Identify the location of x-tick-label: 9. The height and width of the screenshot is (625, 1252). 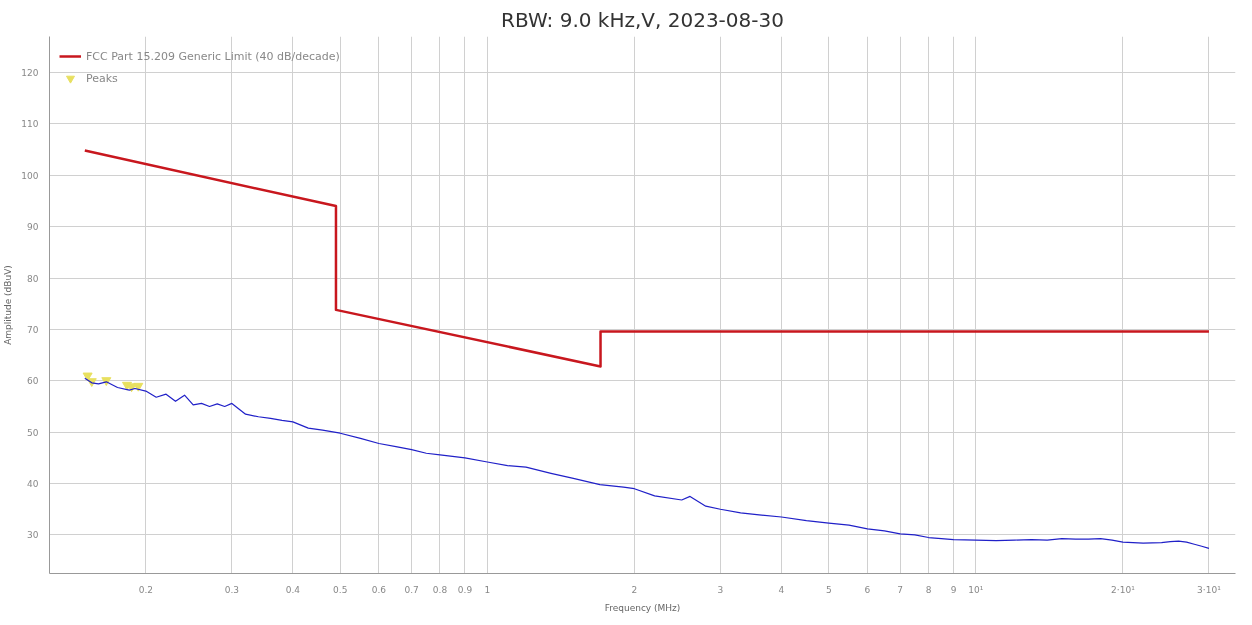
(953, 589).